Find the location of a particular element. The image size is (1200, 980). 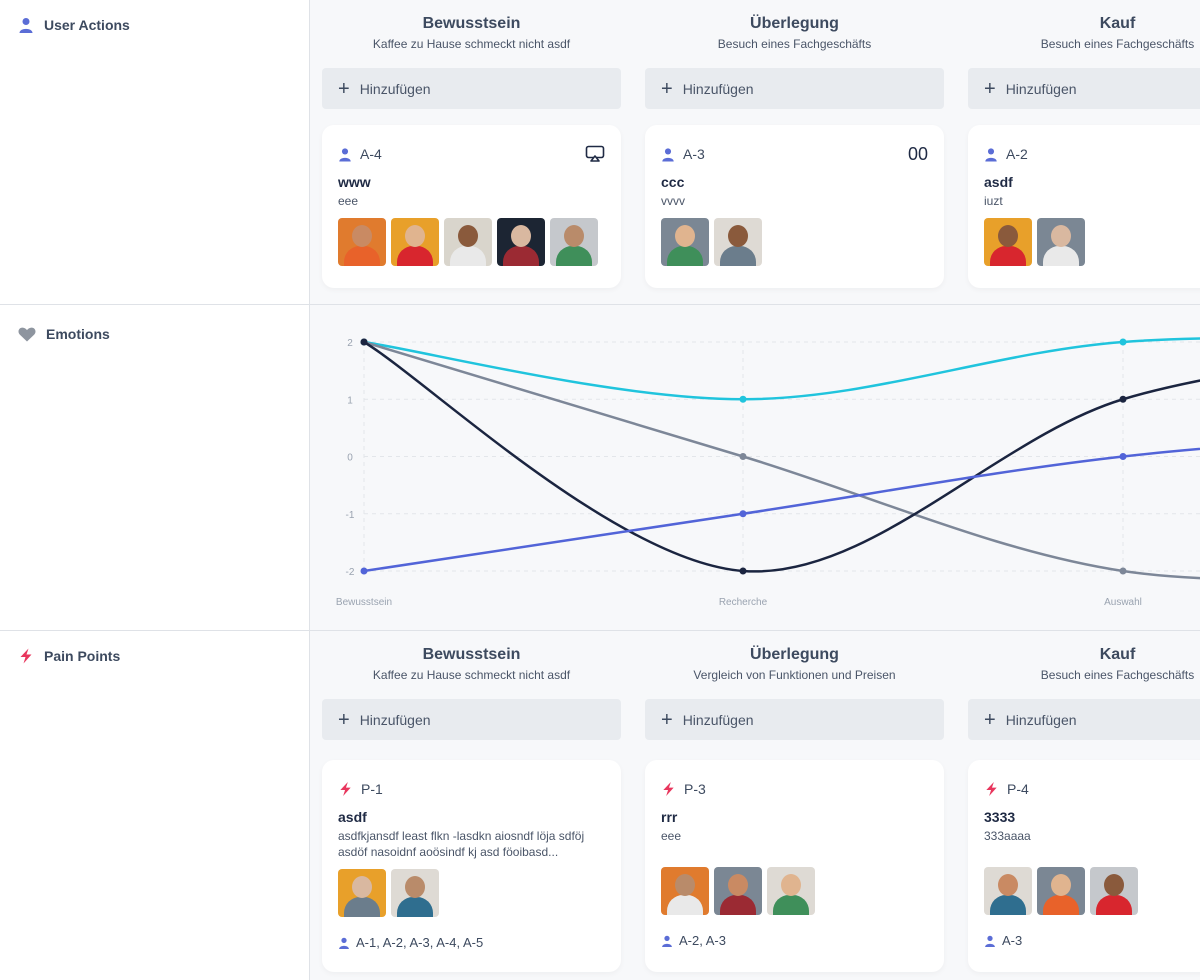

card-description: vvvv is located at coordinates (673, 201).